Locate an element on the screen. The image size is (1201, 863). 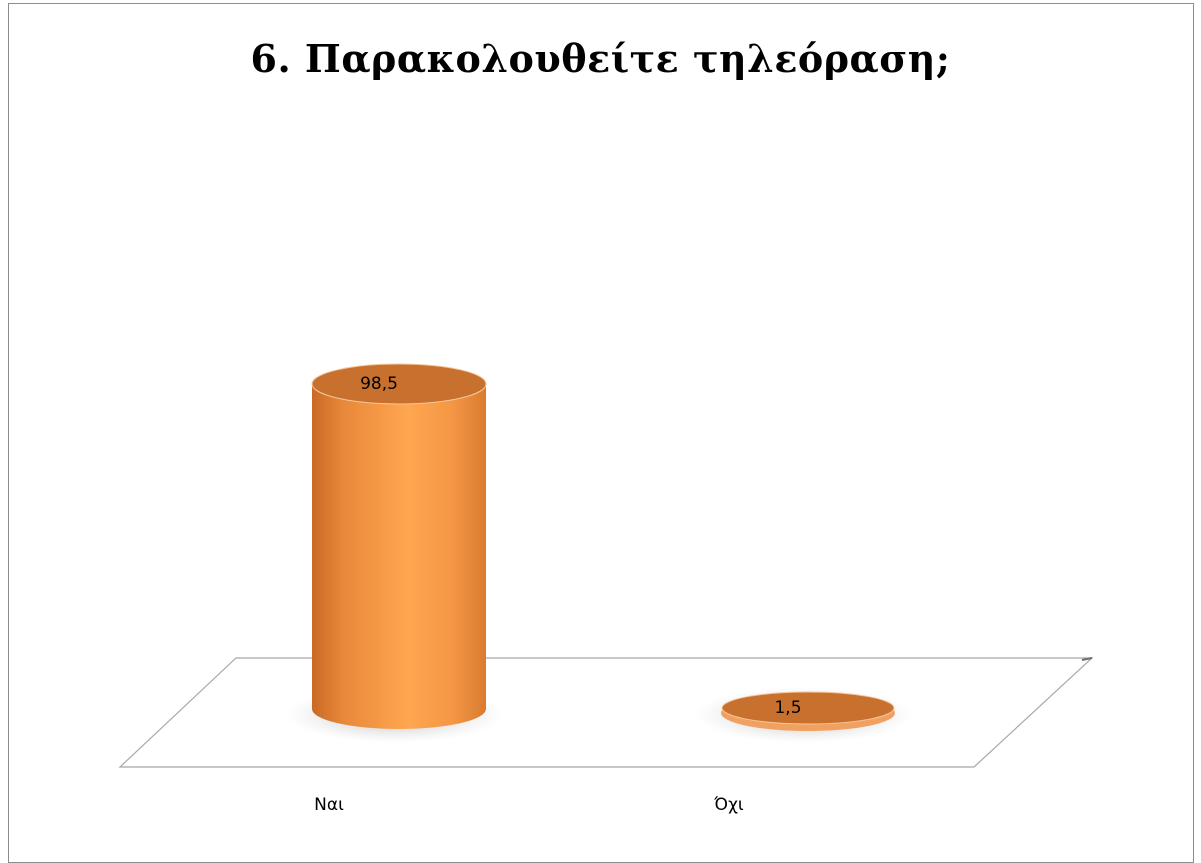
data-label-ochi: 1,5 is located at coordinates (787, 708).